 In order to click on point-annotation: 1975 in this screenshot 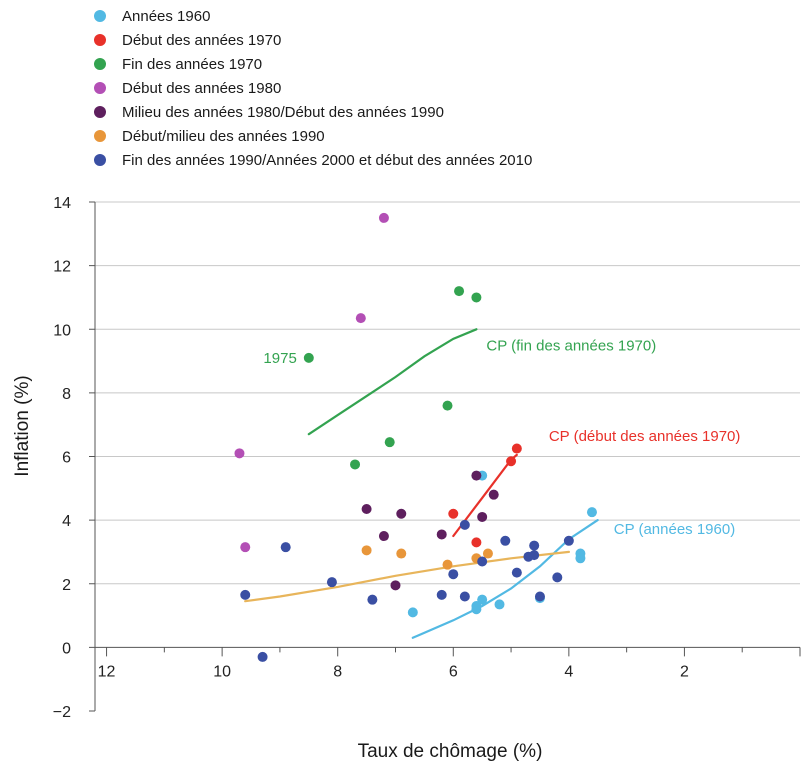, I will do `click(279, 358)`.